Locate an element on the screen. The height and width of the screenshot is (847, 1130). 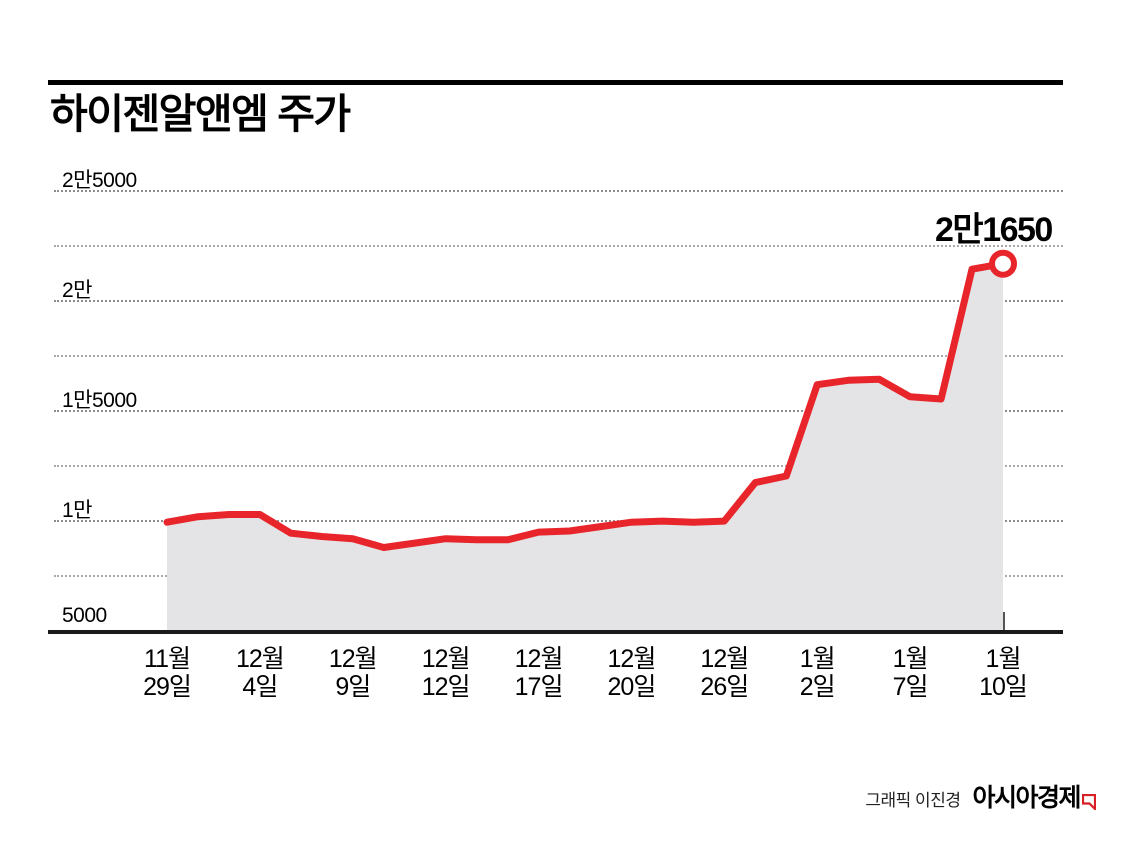
x-axis-tick-label: 11월 29일 is located at coordinates (167, 673).